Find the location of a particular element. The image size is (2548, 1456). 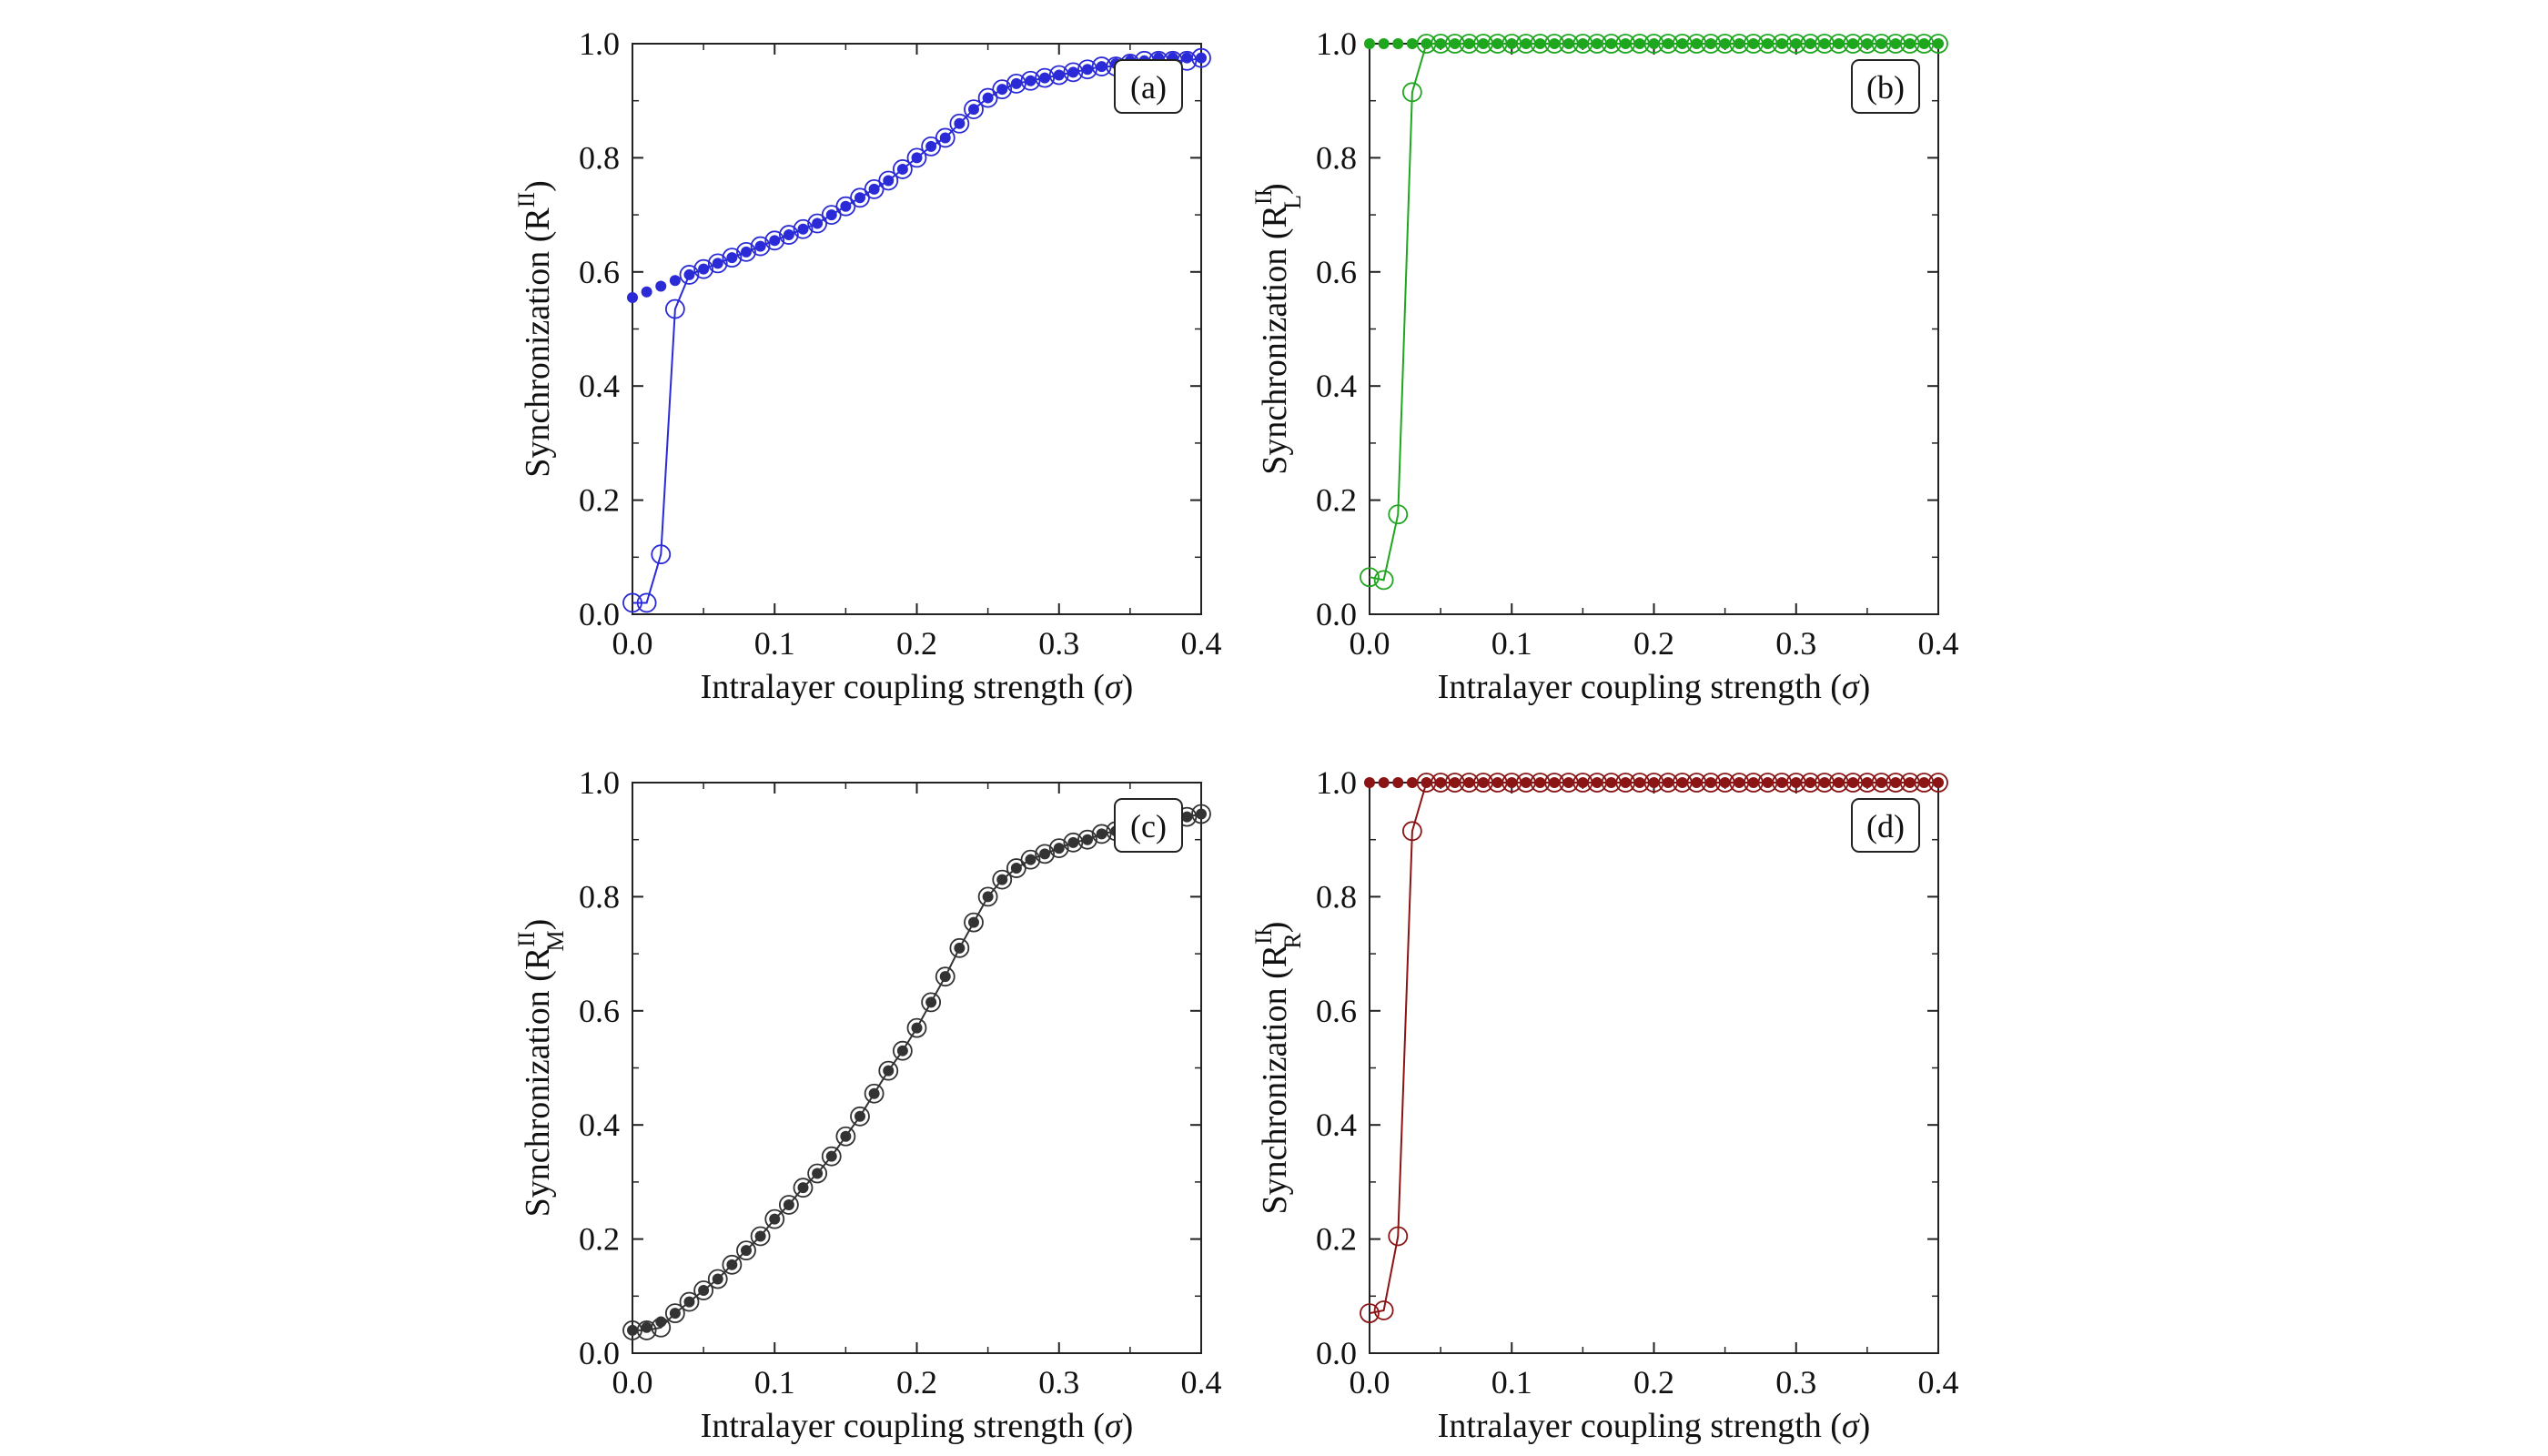

x-tick-label: 0.2 is located at coordinates (1654, 644).